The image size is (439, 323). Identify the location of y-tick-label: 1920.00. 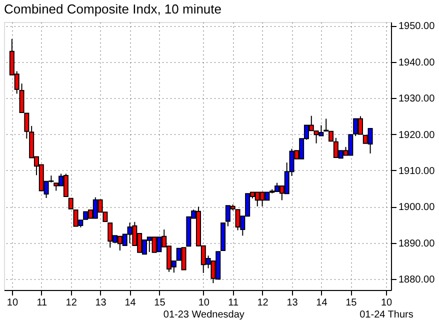
(417, 135).